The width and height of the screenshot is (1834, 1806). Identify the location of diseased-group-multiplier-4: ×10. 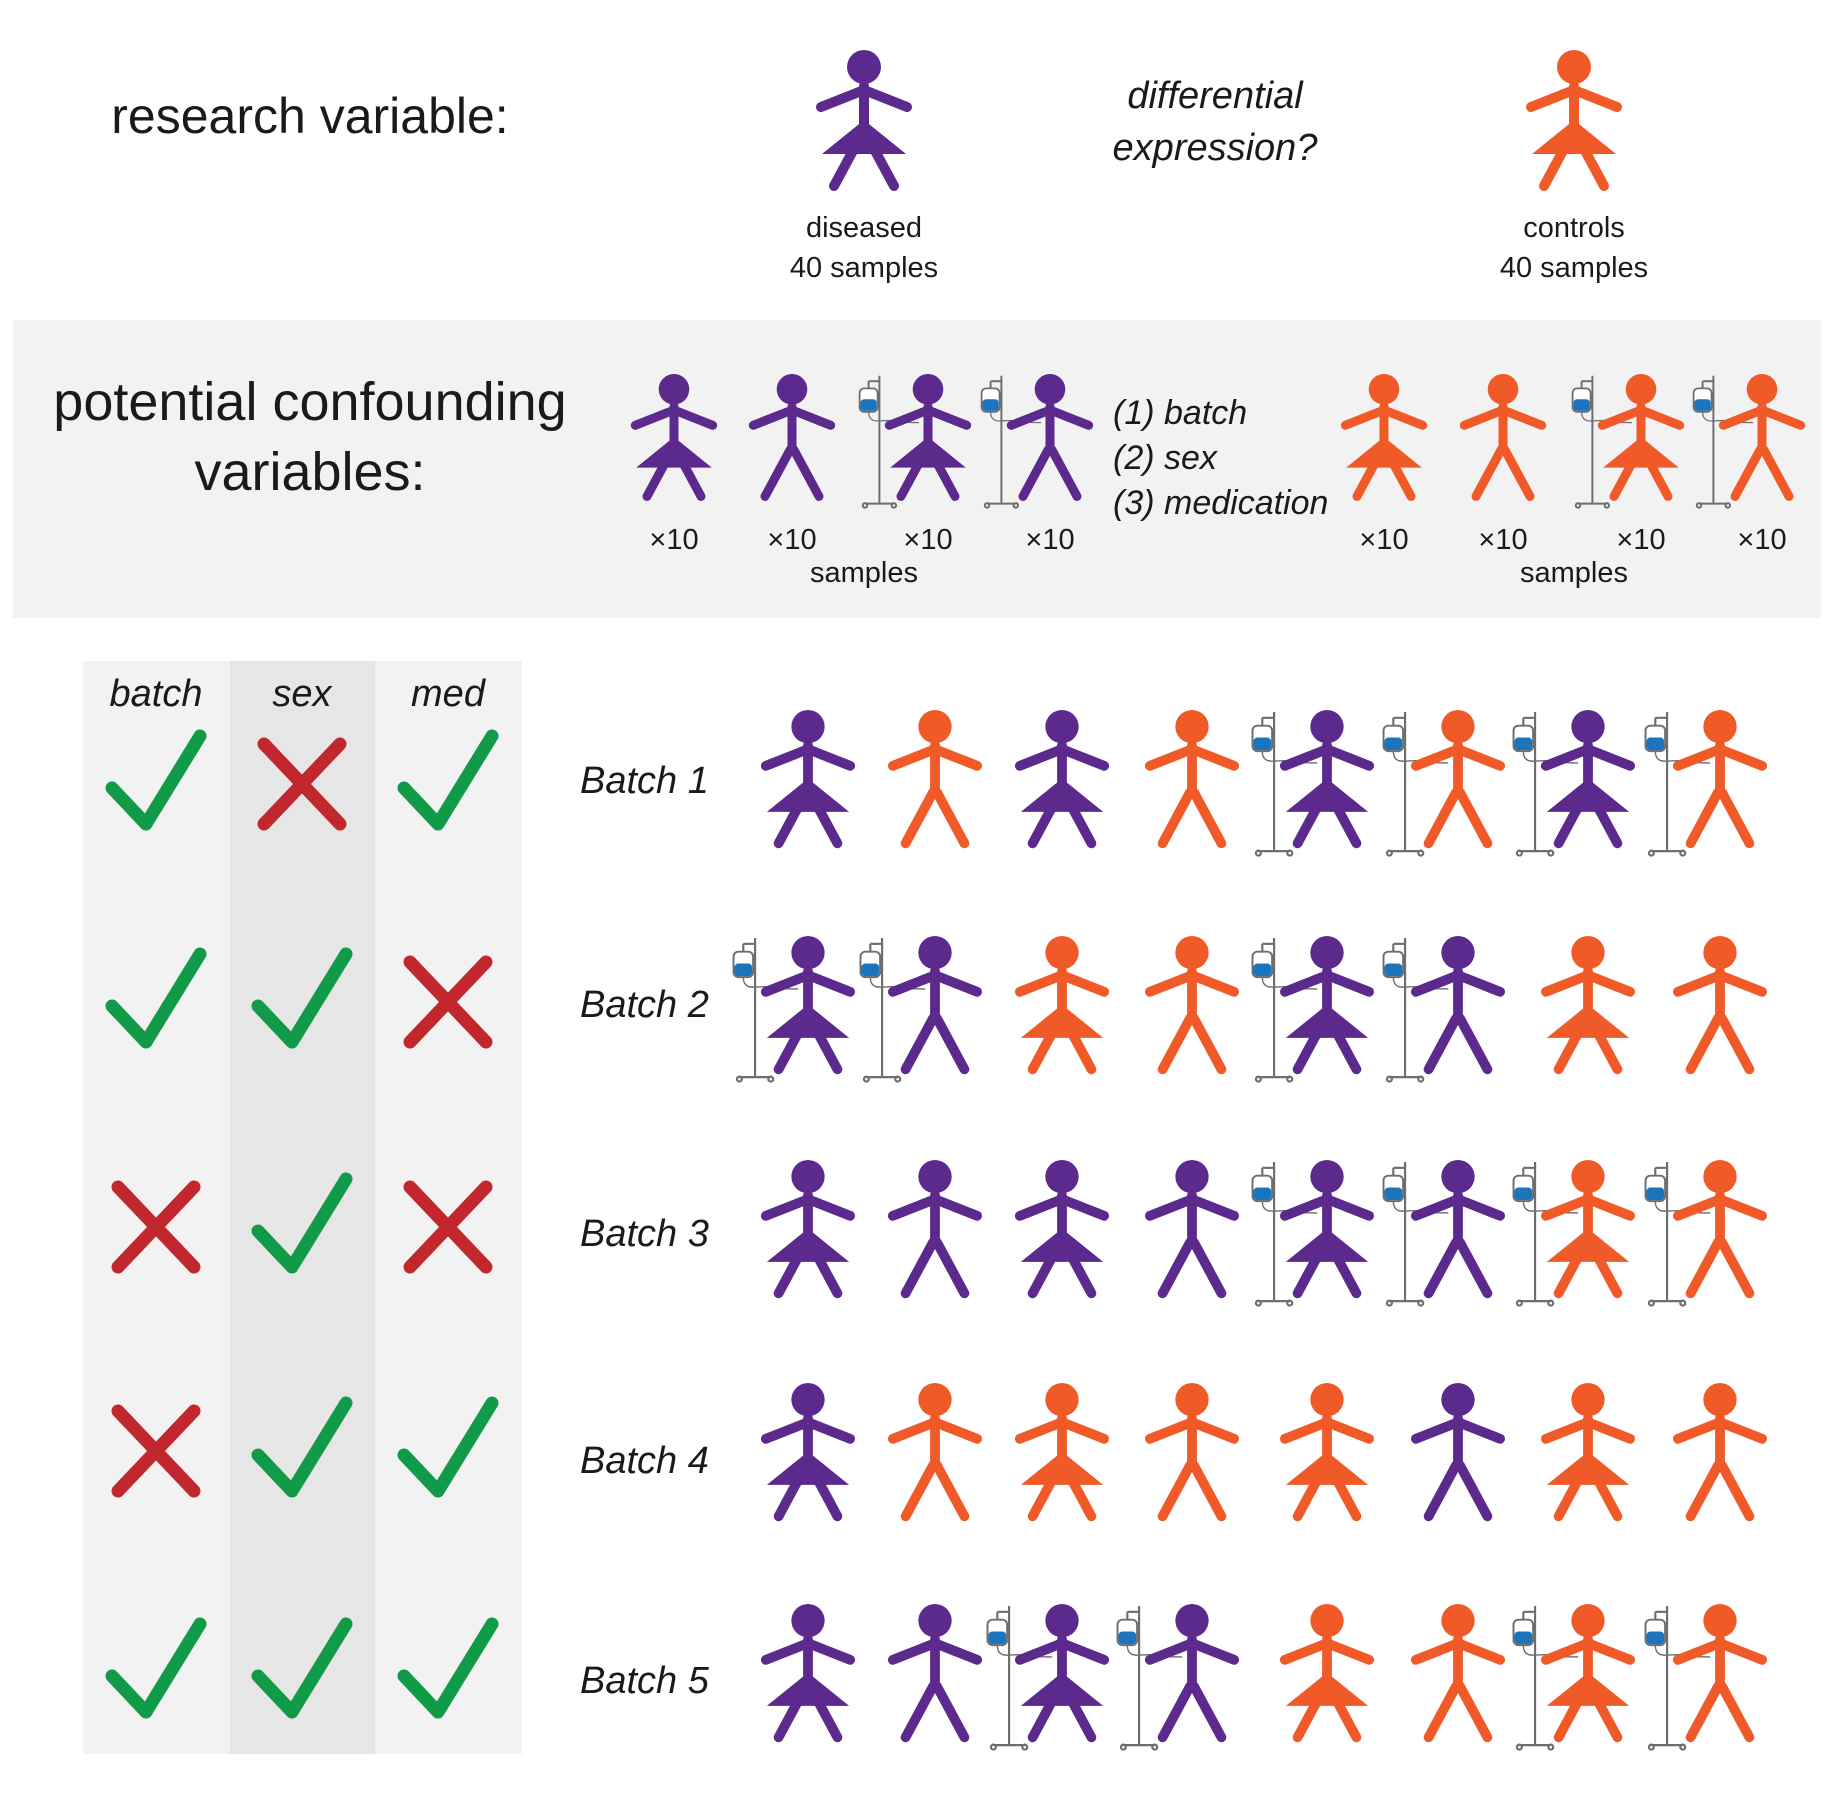
(1049, 540).